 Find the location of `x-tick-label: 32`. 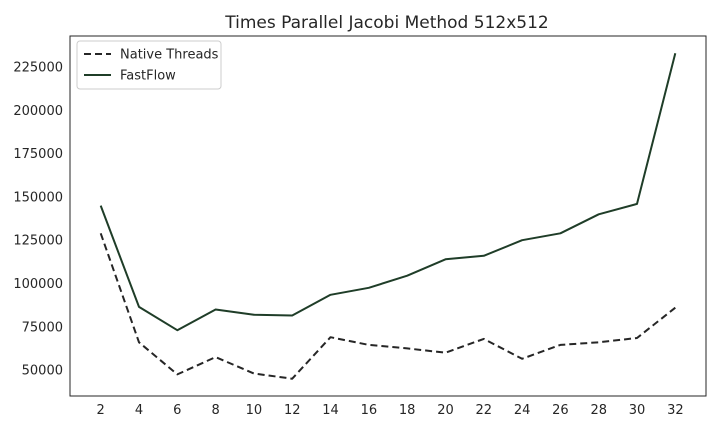

x-tick-label: 32 is located at coordinates (675, 410).